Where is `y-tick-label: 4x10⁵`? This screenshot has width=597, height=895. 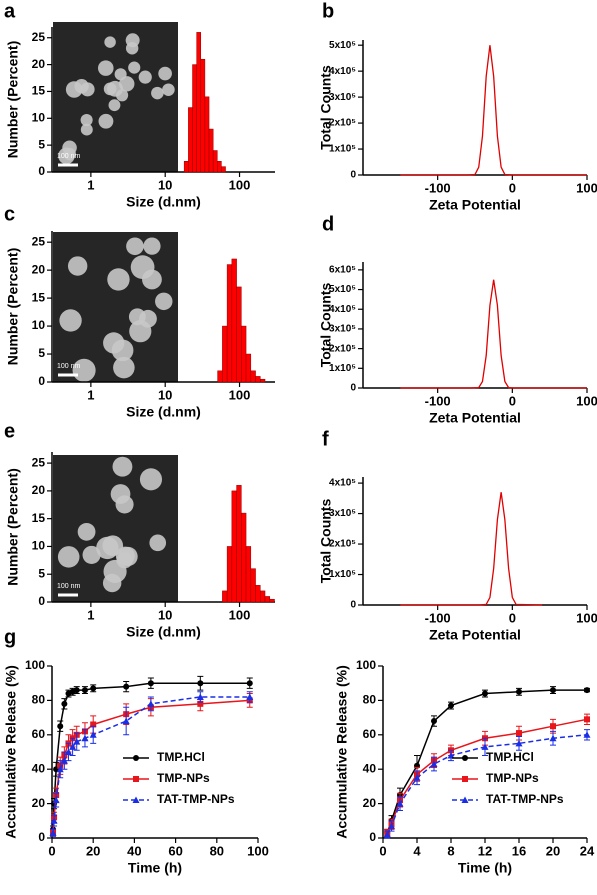
y-tick-label: 4x10⁵ is located at coordinates (342, 483).